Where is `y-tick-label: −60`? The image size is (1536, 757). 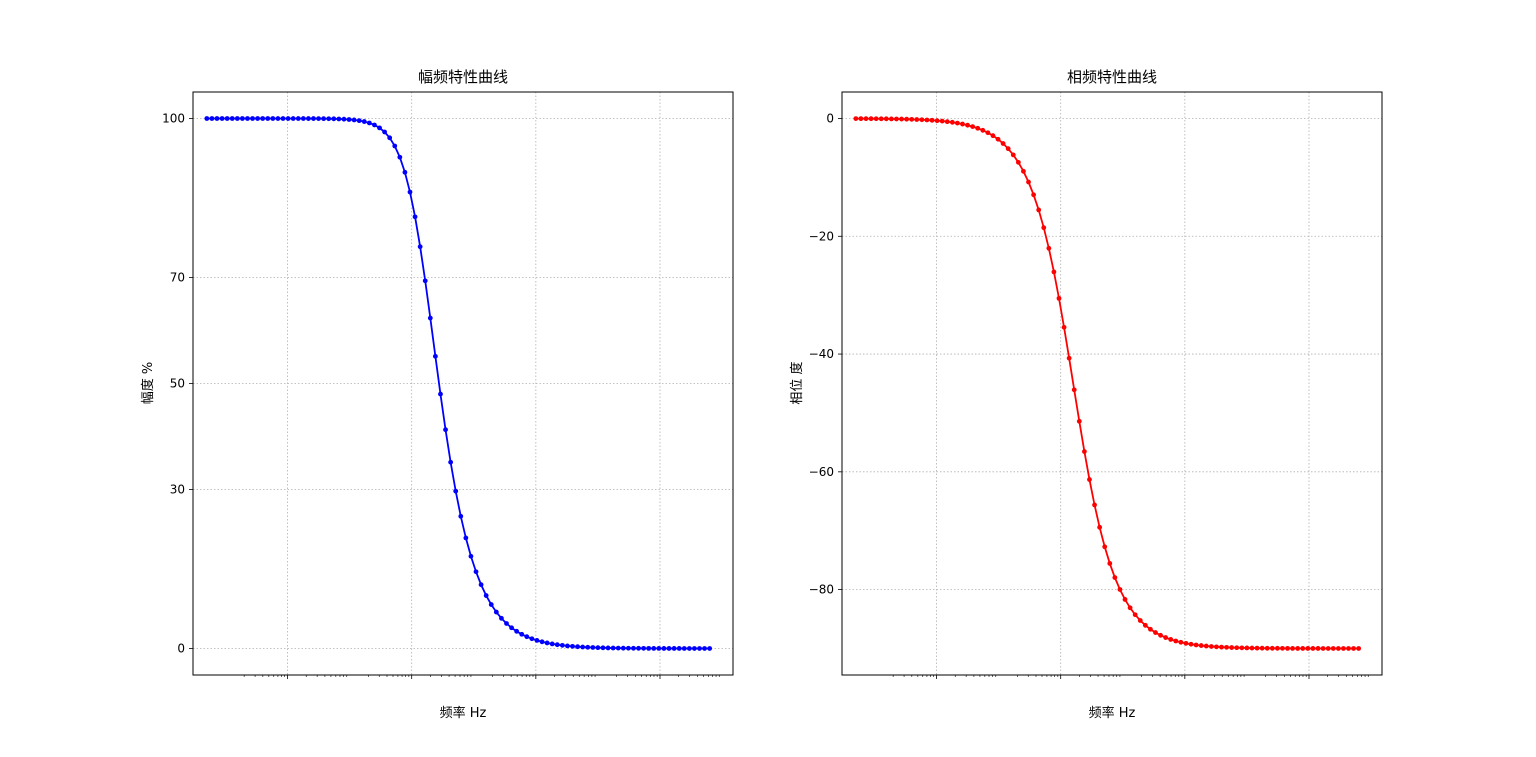
y-tick-label: −60 is located at coordinates (821, 472).